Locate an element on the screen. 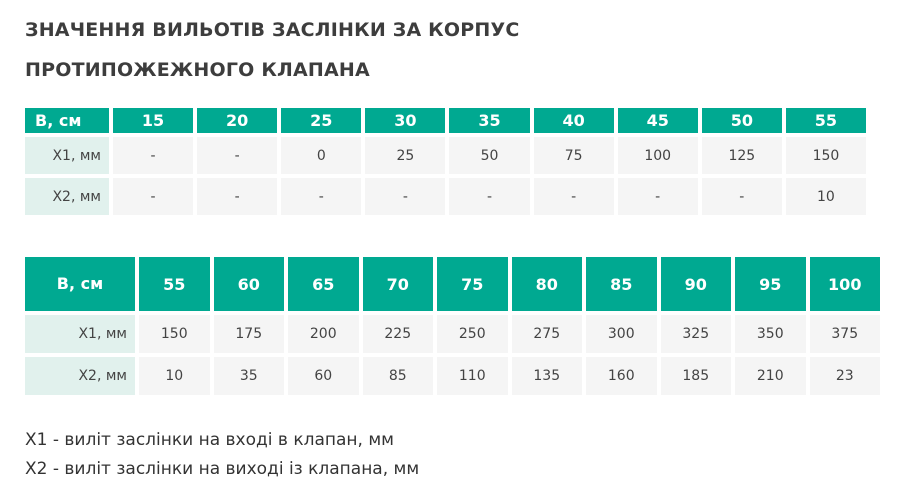 The height and width of the screenshot is (502, 908). table-cell: 210 is located at coordinates (770, 376).